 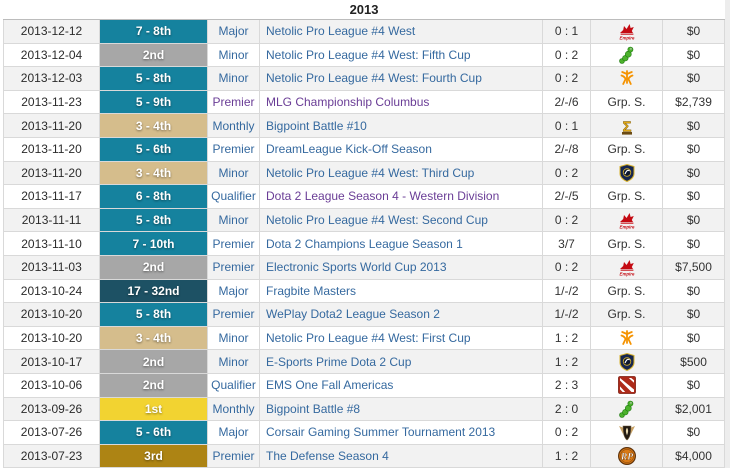 What do you see at coordinates (401, 385) in the screenshot?
I see `tournament-cell: EMS One Fall Americas` at bounding box center [401, 385].